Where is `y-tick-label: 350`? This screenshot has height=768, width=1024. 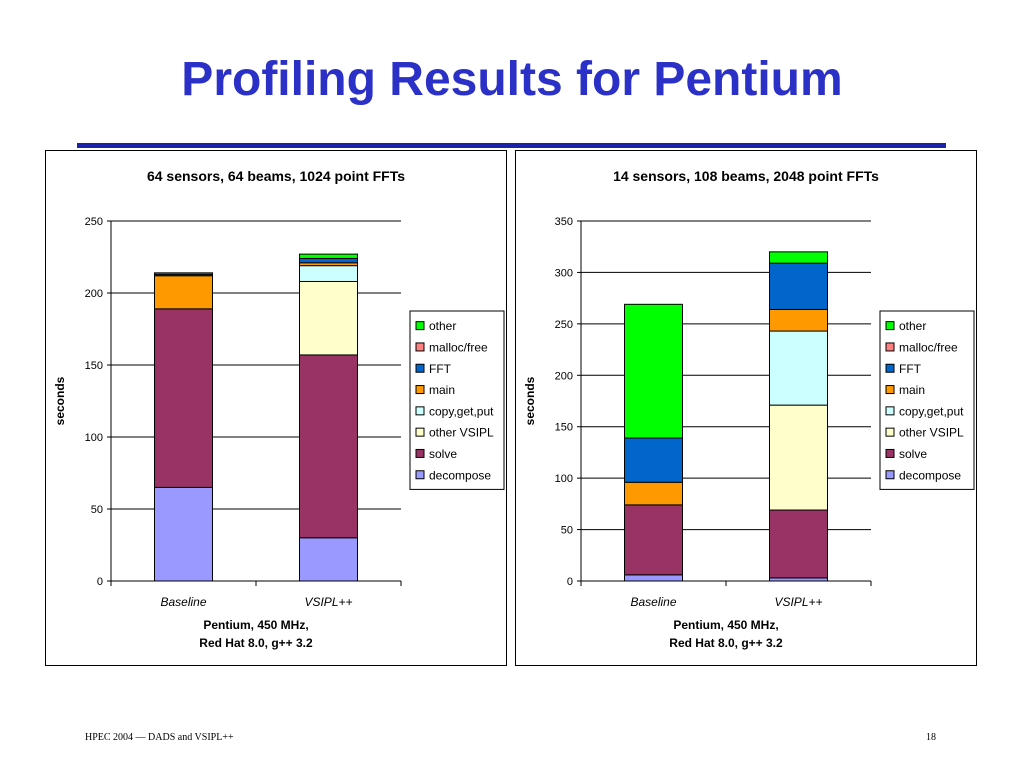 y-tick-label: 350 is located at coordinates (564, 222).